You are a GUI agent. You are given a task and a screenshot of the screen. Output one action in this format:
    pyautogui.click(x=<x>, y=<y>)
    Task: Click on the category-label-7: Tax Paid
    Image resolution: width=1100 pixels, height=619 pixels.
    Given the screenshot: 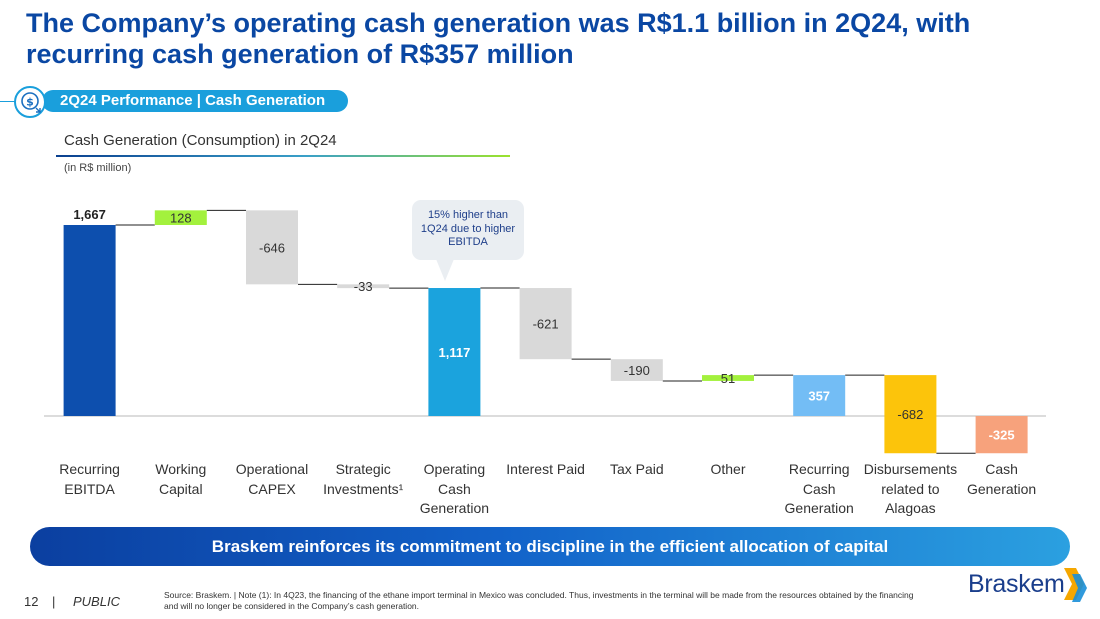 What is the action you would take?
    pyautogui.click(x=636, y=469)
    